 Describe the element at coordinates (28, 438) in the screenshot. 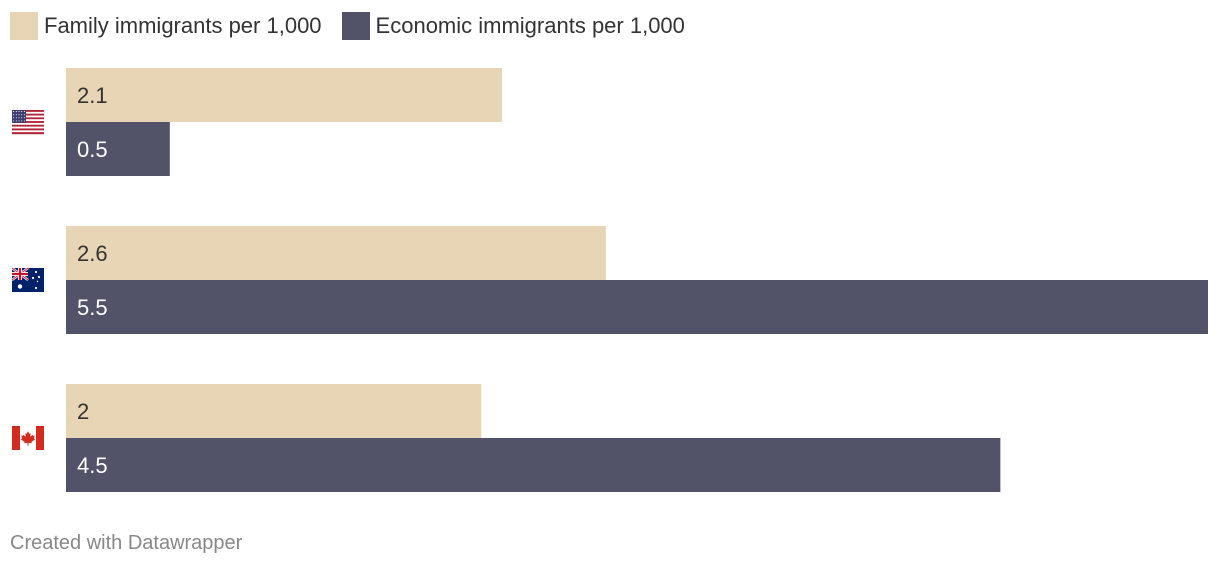

I see `canada-flag-icon: Canada` at that location.